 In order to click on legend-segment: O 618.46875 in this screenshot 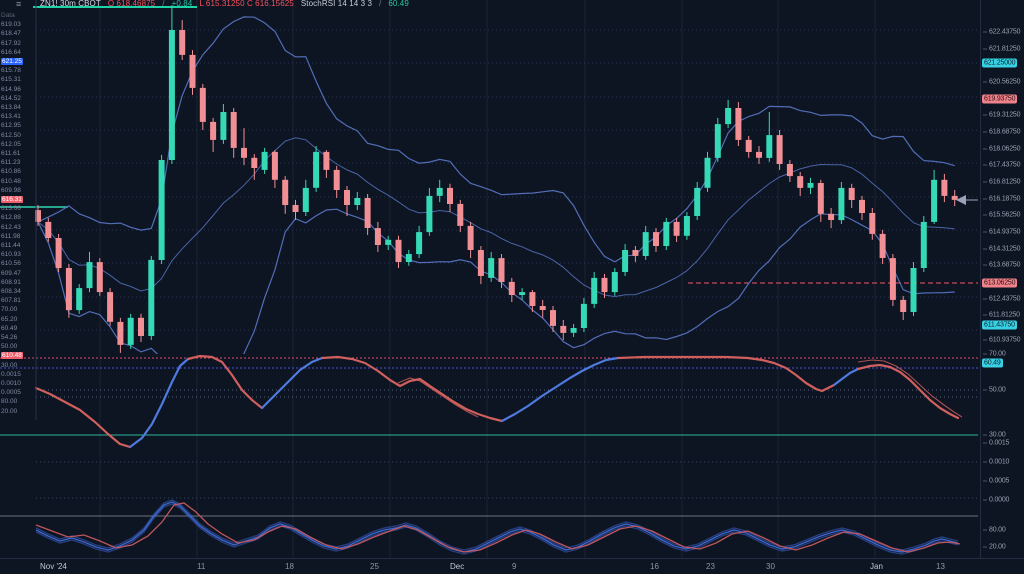, I will do `click(131, 4)`.